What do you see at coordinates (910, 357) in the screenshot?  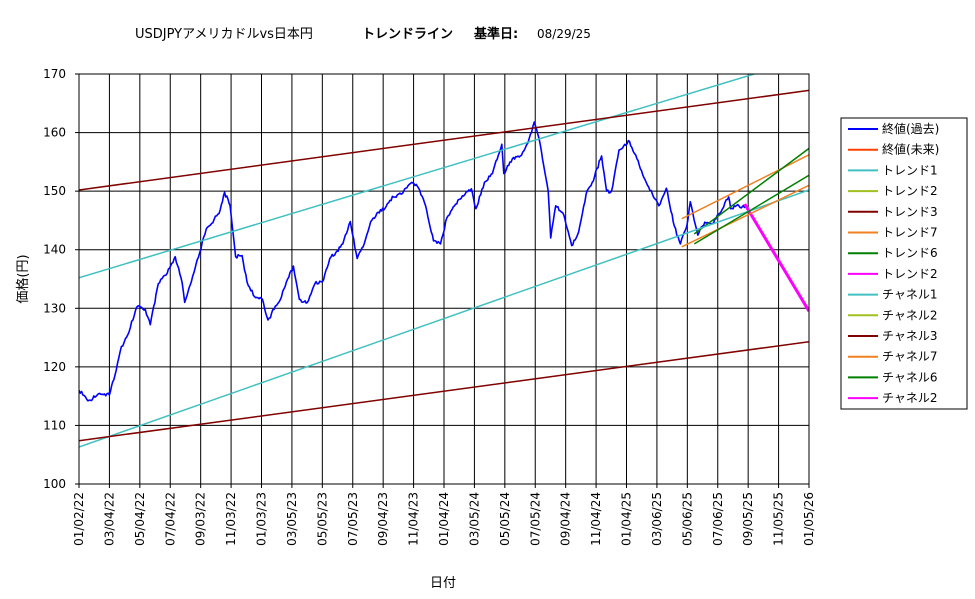 I see `legend-label: チャネル7` at bounding box center [910, 357].